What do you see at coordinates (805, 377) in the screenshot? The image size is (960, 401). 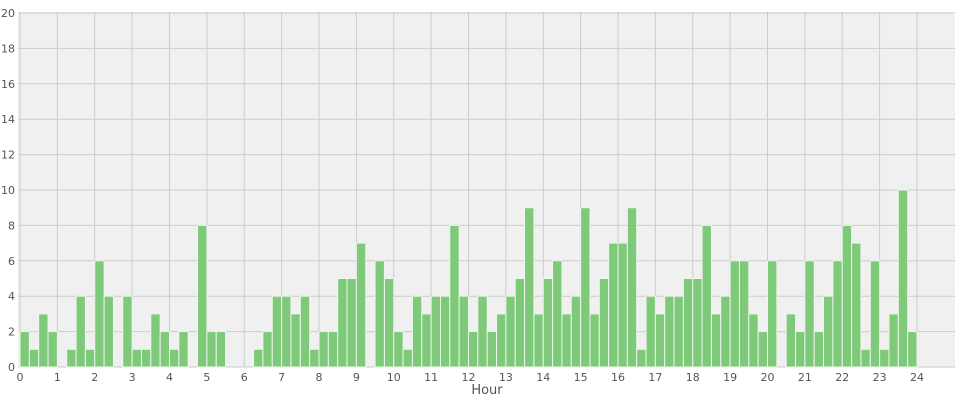 I see `x-tick-label: 21` at bounding box center [805, 377].